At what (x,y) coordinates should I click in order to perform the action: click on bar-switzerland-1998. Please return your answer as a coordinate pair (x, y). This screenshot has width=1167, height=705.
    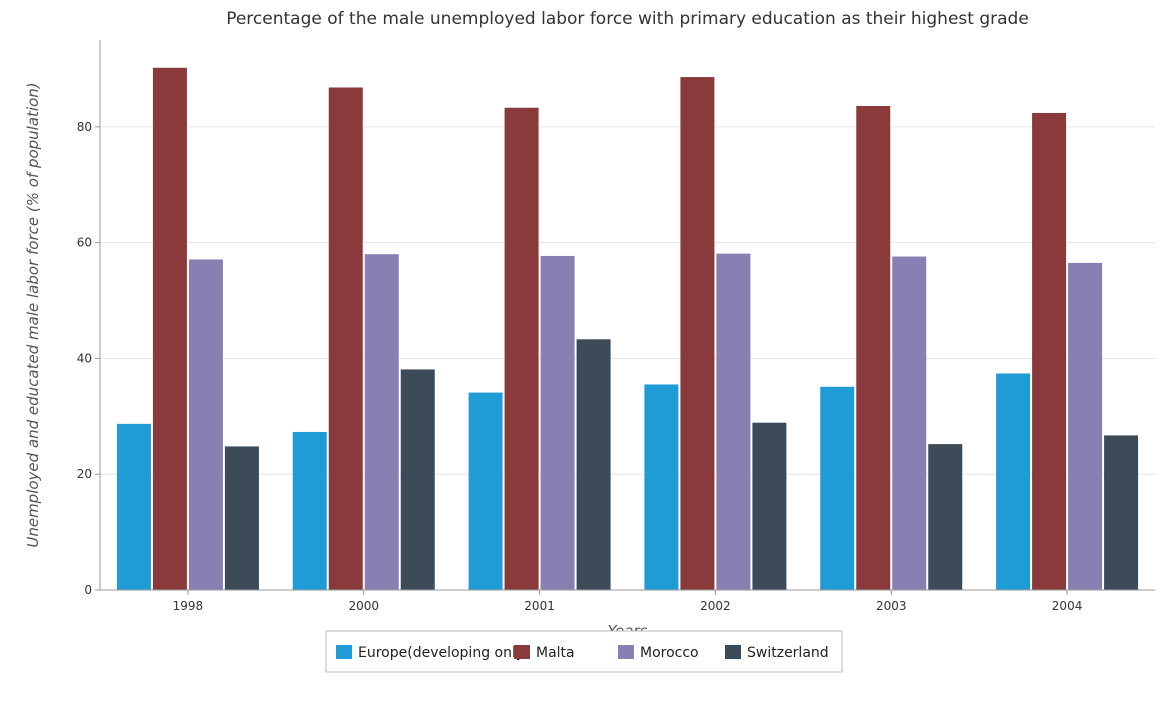
    Looking at the image, I should click on (241, 518).